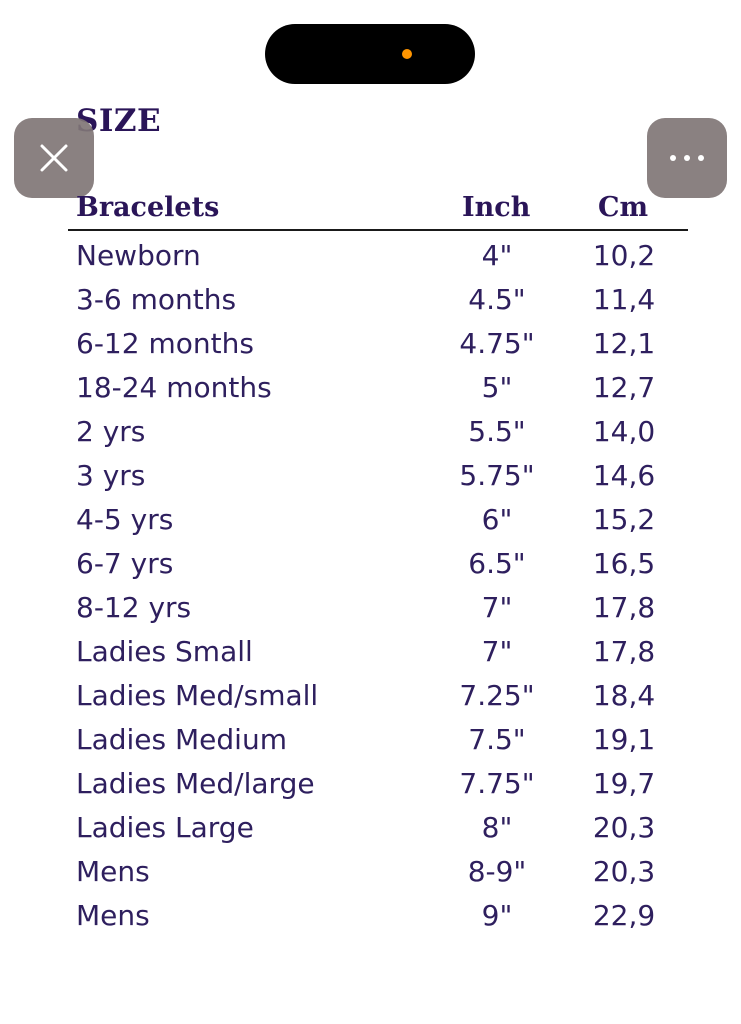  Describe the element at coordinates (382, 476) in the screenshot. I see `table-row: 3 yrs 5.75" 14,6` at that location.